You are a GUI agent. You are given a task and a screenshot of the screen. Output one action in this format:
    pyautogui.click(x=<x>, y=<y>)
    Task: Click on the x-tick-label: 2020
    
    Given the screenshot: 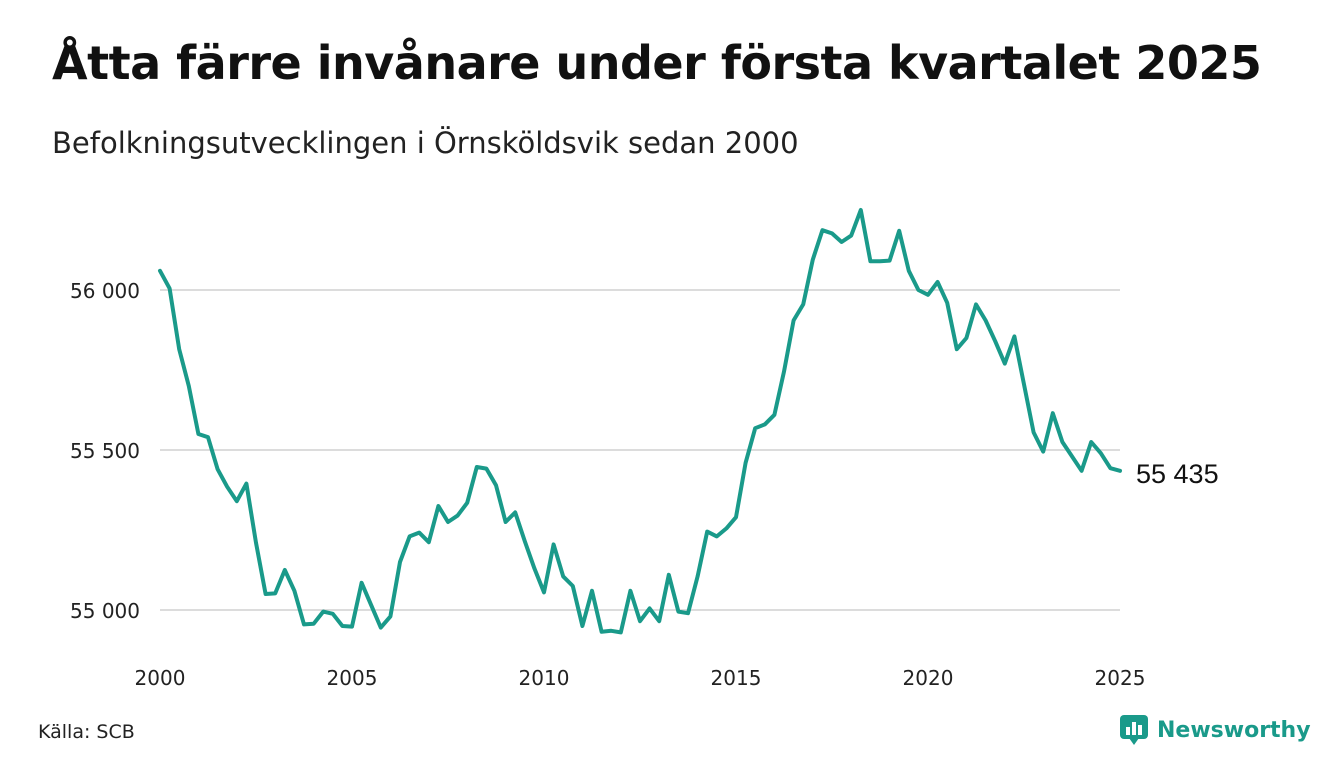 What is the action you would take?
    pyautogui.click(x=928, y=678)
    